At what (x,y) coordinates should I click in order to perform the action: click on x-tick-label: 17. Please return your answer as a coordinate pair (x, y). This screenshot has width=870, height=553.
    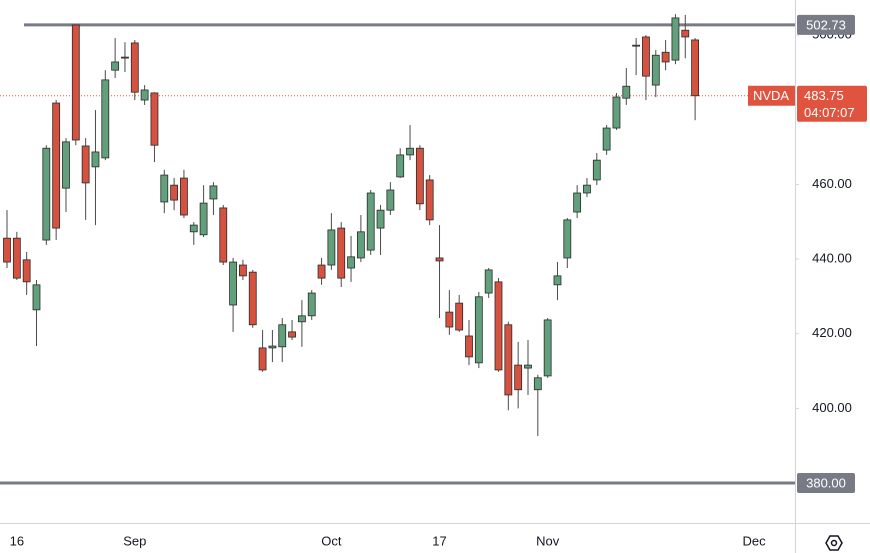
    Looking at the image, I should click on (439, 540).